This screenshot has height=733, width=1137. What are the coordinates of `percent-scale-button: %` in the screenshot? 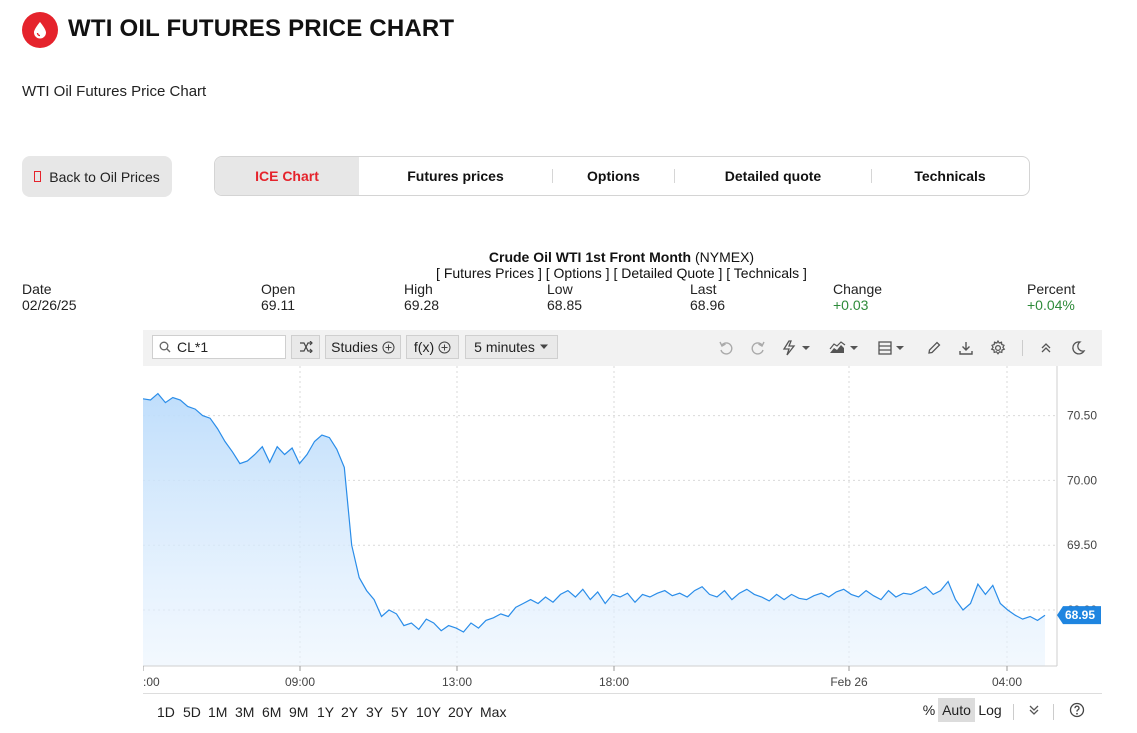 It's located at (929, 710).